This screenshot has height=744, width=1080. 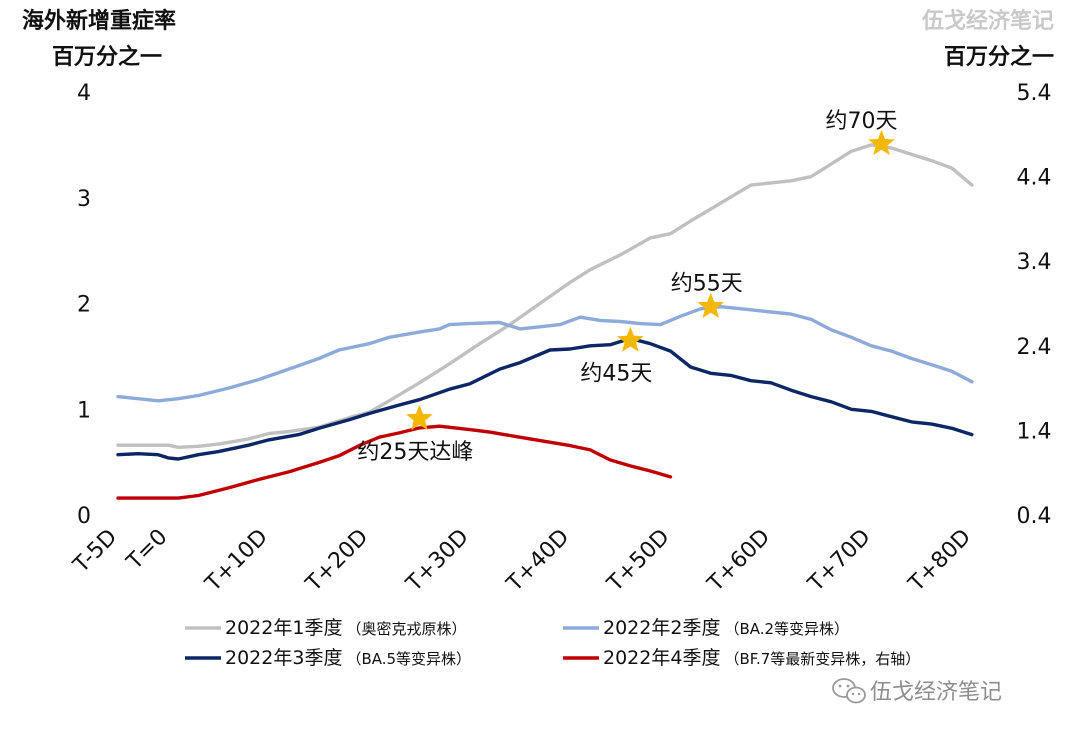 What do you see at coordinates (84, 93) in the screenshot?
I see `left-axis-tick: 4` at bounding box center [84, 93].